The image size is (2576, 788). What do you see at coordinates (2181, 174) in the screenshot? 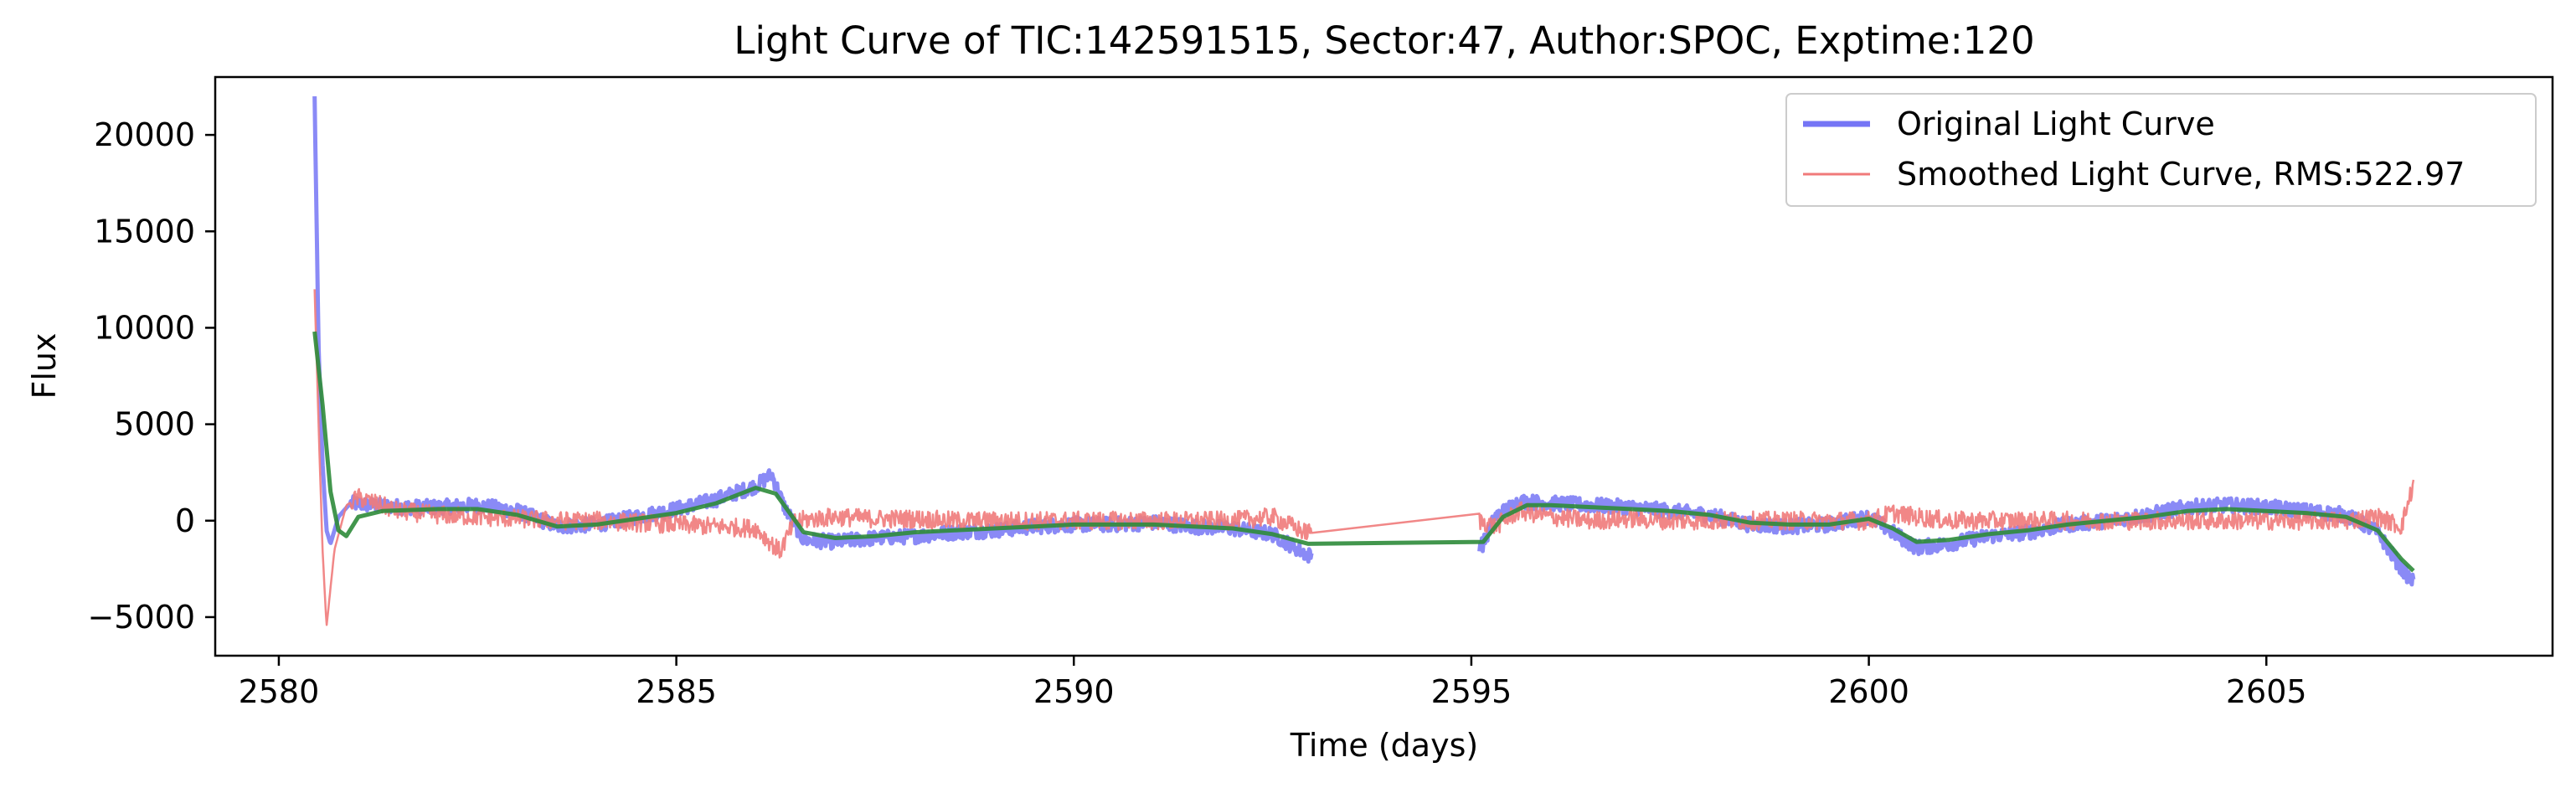
I see `legend-label-smoothed: Smoothed Light Curve, RMS:522.97` at bounding box center [2181, 174].